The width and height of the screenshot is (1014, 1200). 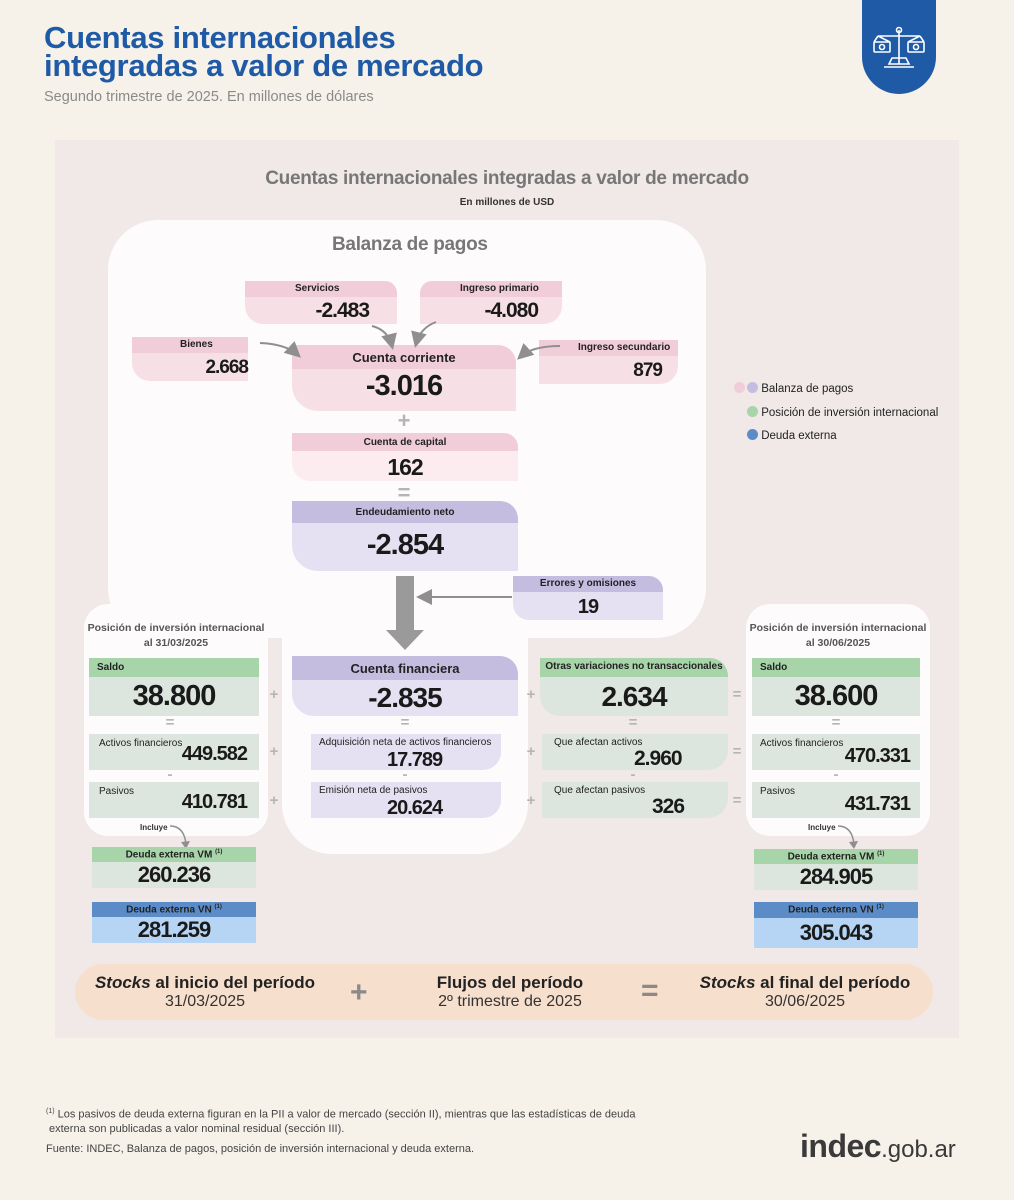 I want to click on equals-col3-saldo: =, so click(x=737, y=694).